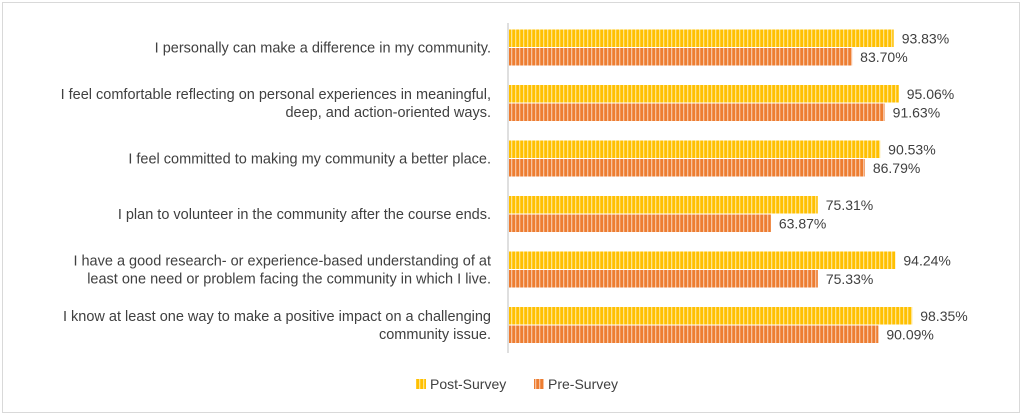 Image resolution: width=1024 pixels, height=417 pixels. What do you see at coordinates (849, 279) in the screenshot?
I see `data-label-pre-survey-4: 75.33%` at bounding box center [849, 279].